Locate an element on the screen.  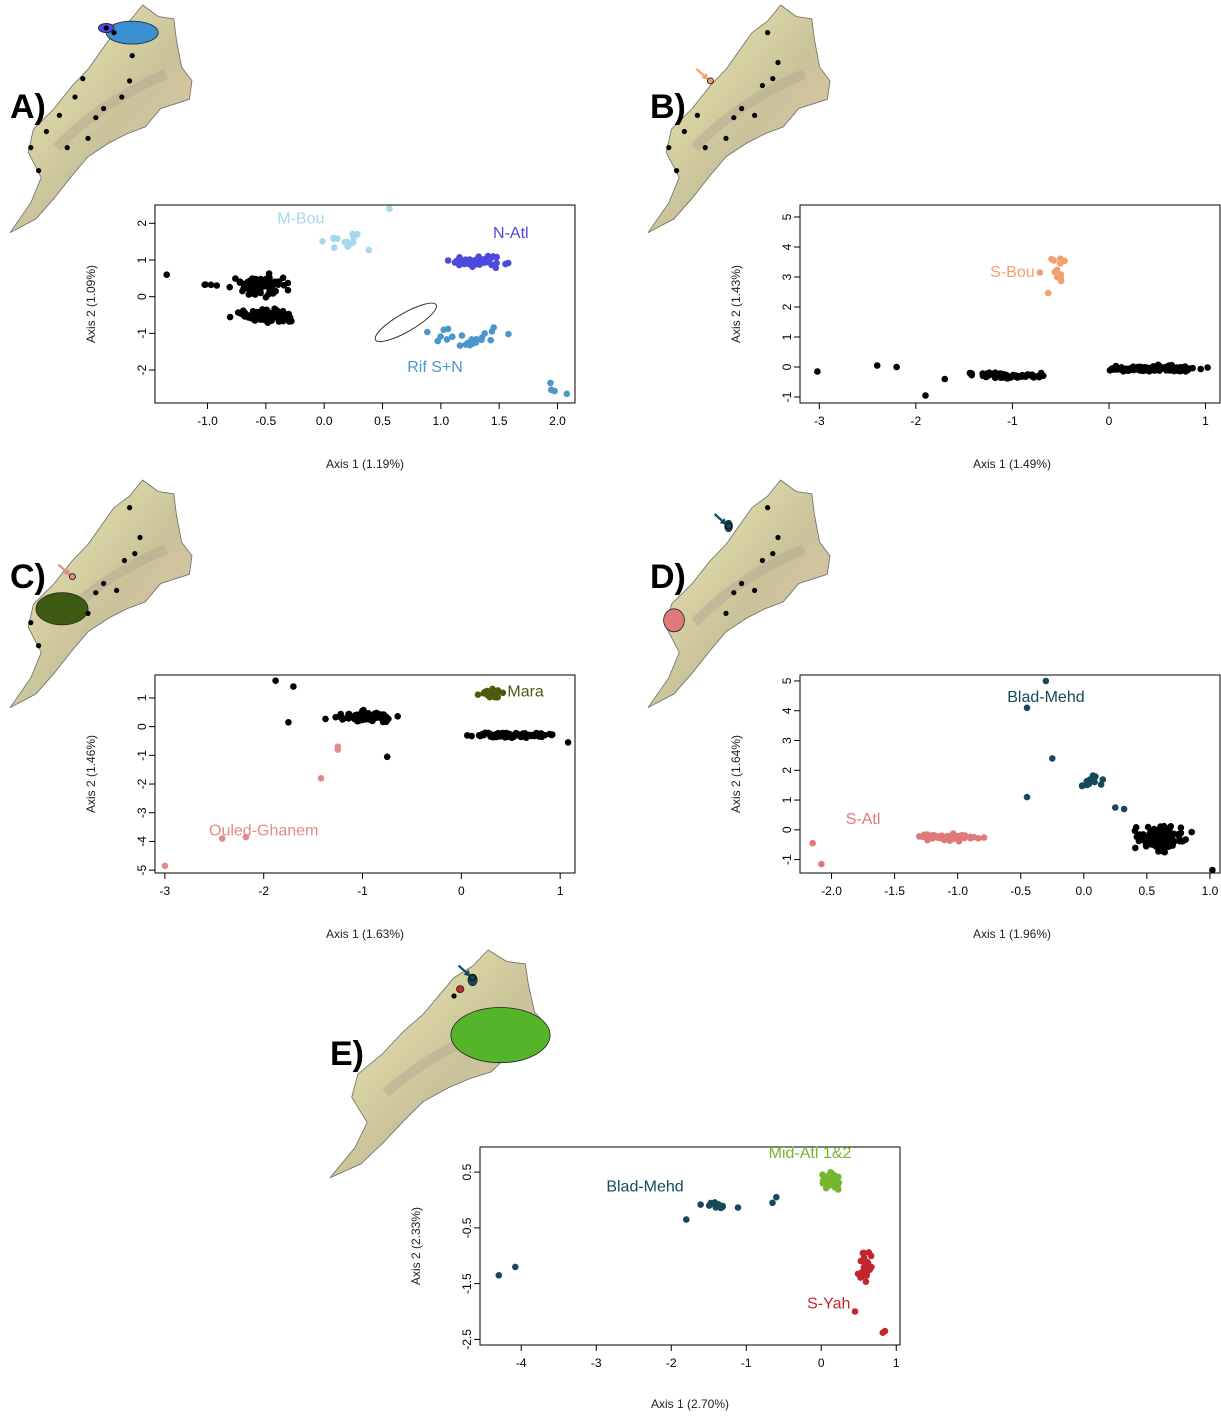
x-tick-label: 0 is located at coordinates (461, 891).